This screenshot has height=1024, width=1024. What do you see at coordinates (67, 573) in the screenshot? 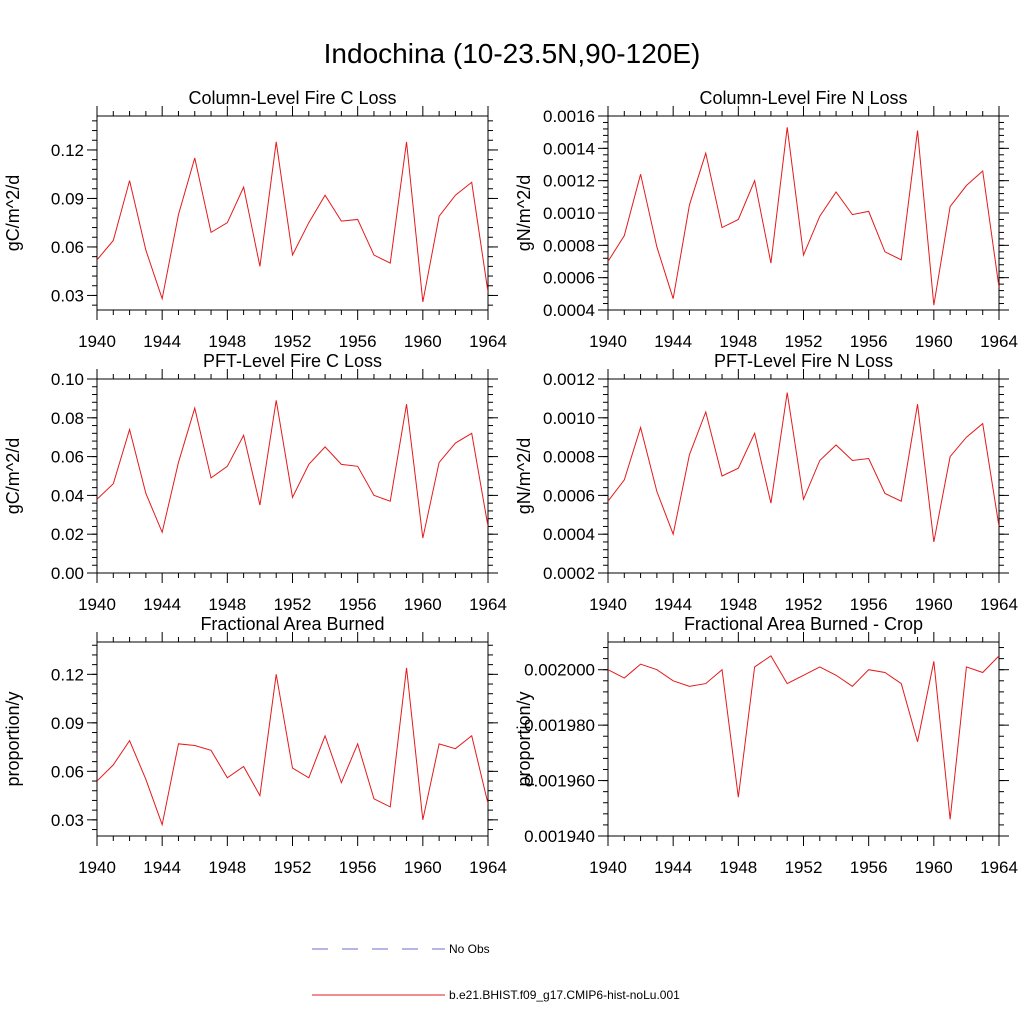
I see `y-tick-label: 0.00` at bounding box center [67, 573].